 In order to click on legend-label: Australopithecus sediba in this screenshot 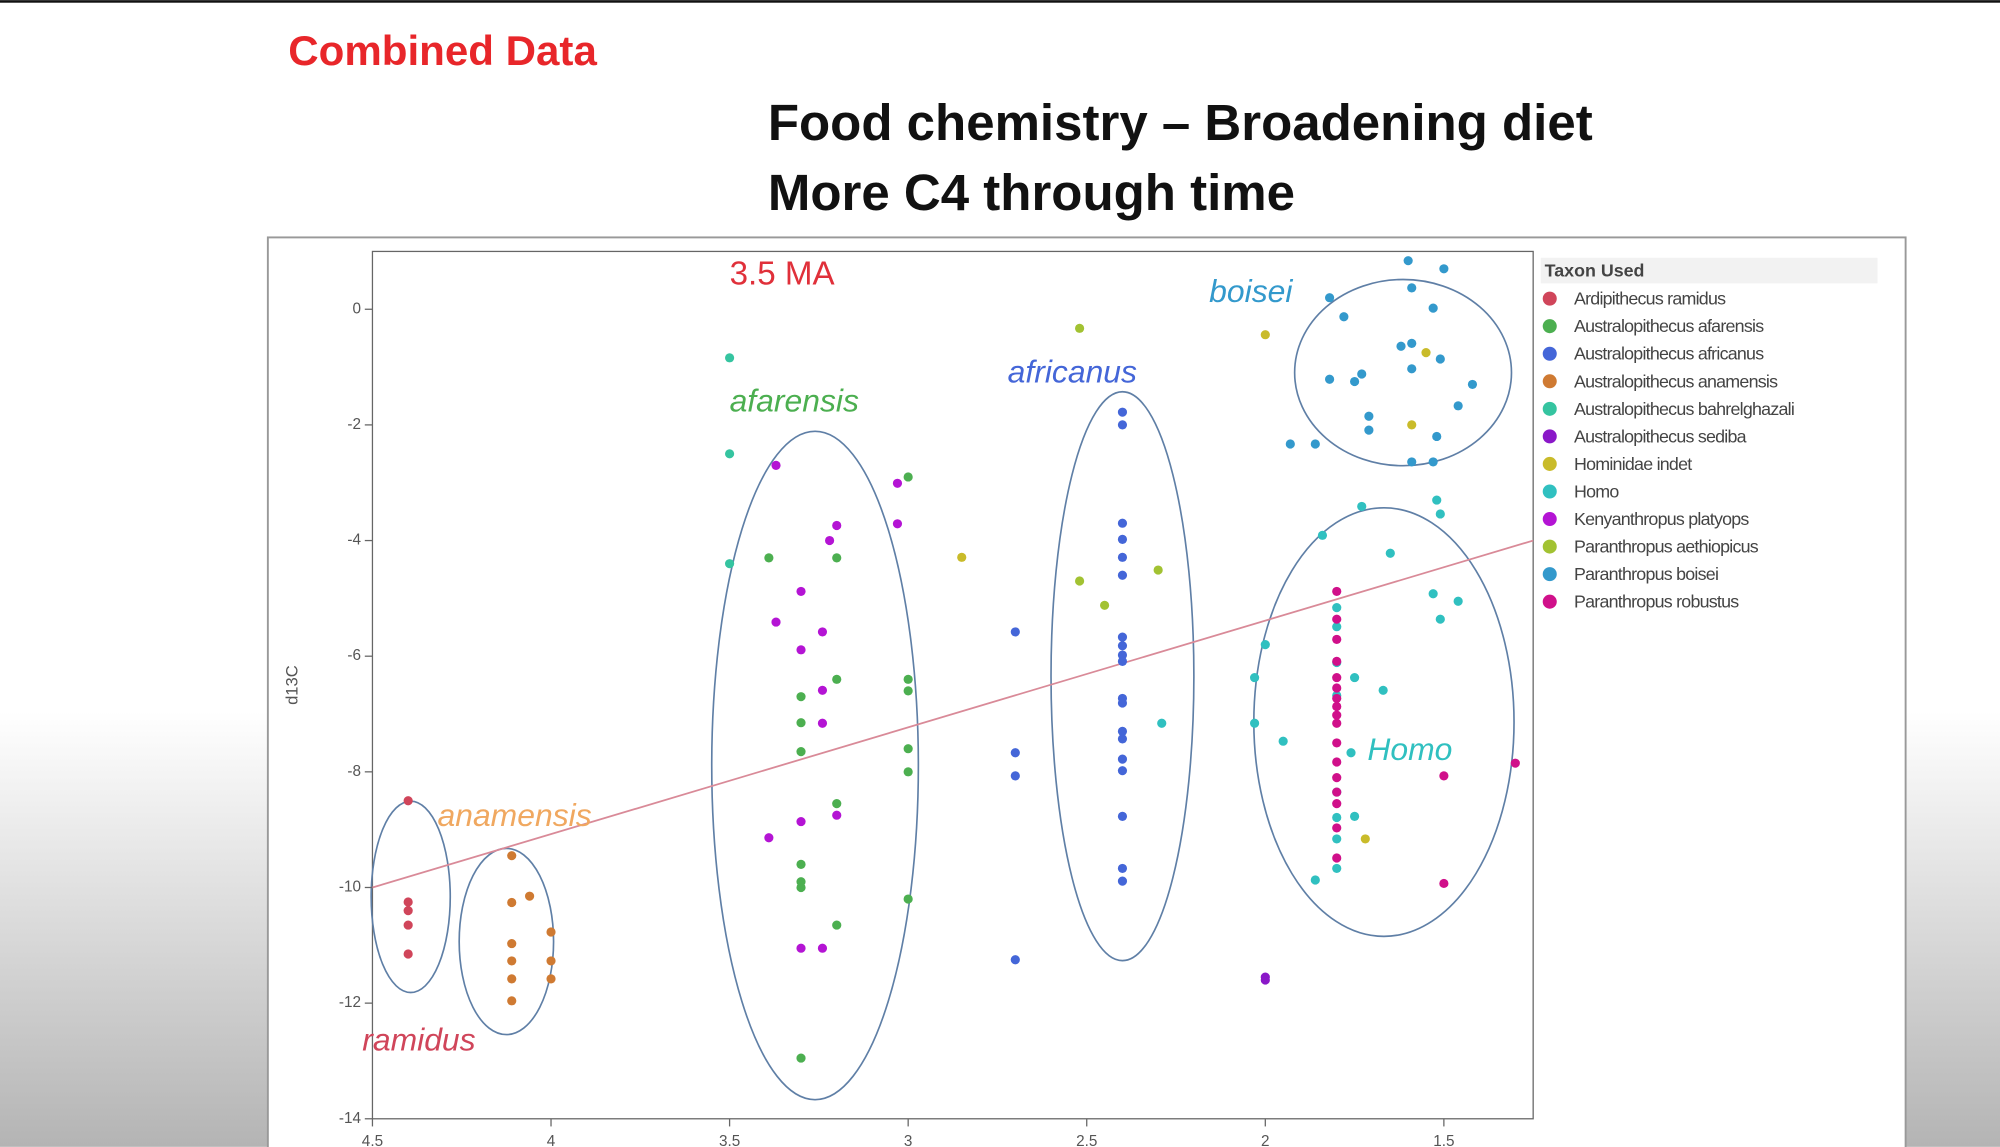, I will do `click(1660, 436)`.